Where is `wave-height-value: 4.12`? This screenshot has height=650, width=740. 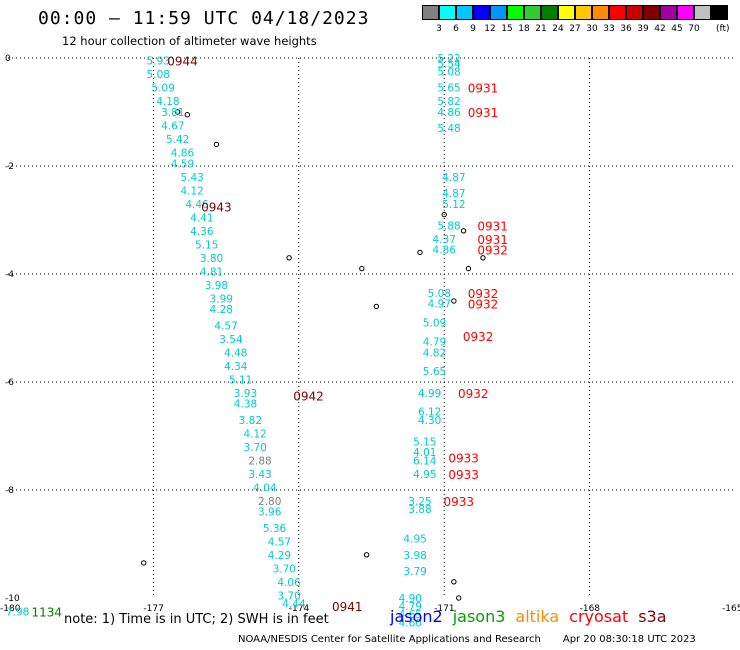
wave-height-value: 4.12 is located at coordinates (191, 191).